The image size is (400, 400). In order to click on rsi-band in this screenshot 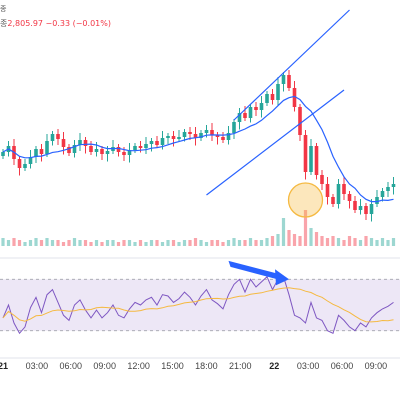, I will do `click(200, 305)`.